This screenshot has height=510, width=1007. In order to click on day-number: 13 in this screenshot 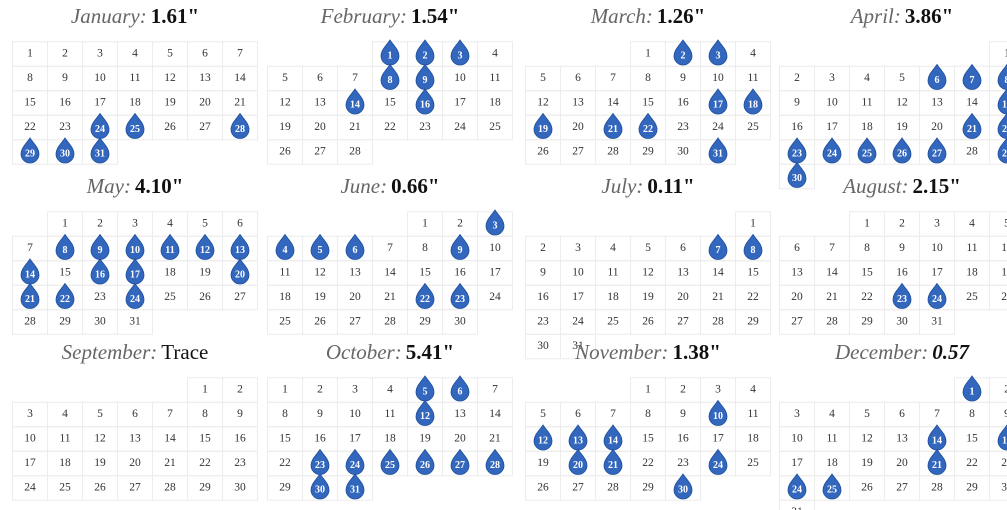, I will do `click(320, 103)`.